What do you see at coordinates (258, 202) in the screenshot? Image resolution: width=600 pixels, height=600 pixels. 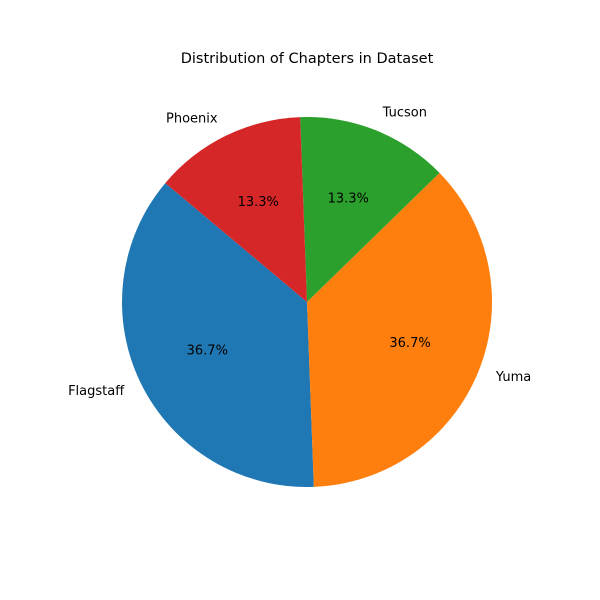 I see `slice-percent-phoenix: 13.3%` at bounding box center [258, 202].